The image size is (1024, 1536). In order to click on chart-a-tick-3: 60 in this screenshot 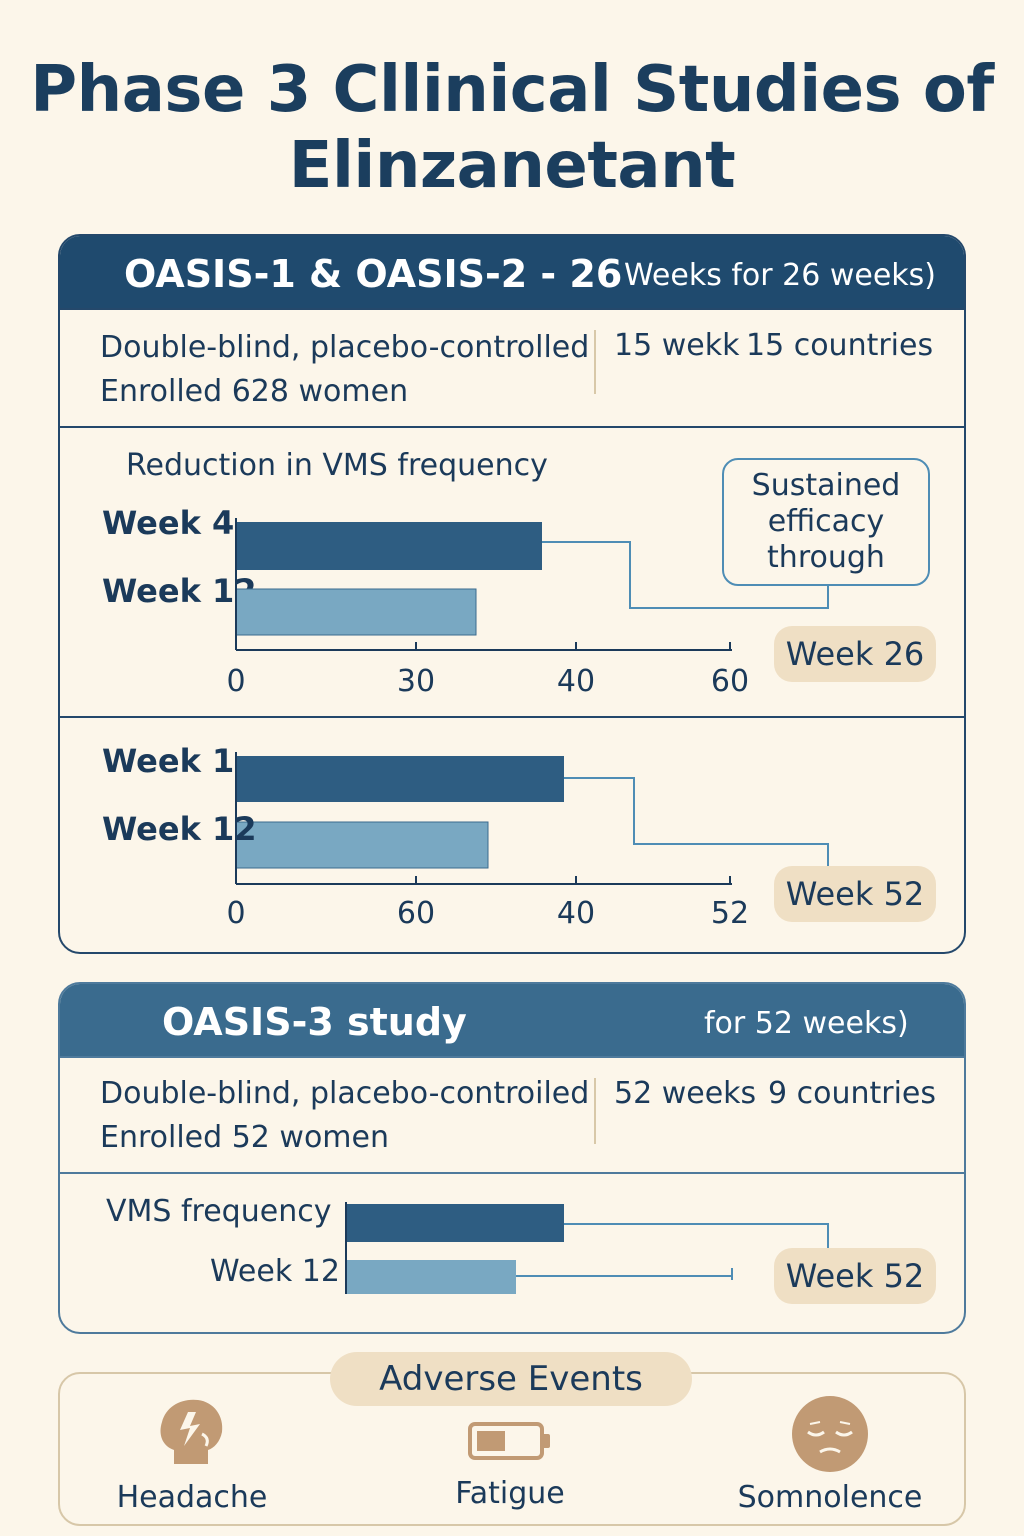, I will do `click(730, 681)`.